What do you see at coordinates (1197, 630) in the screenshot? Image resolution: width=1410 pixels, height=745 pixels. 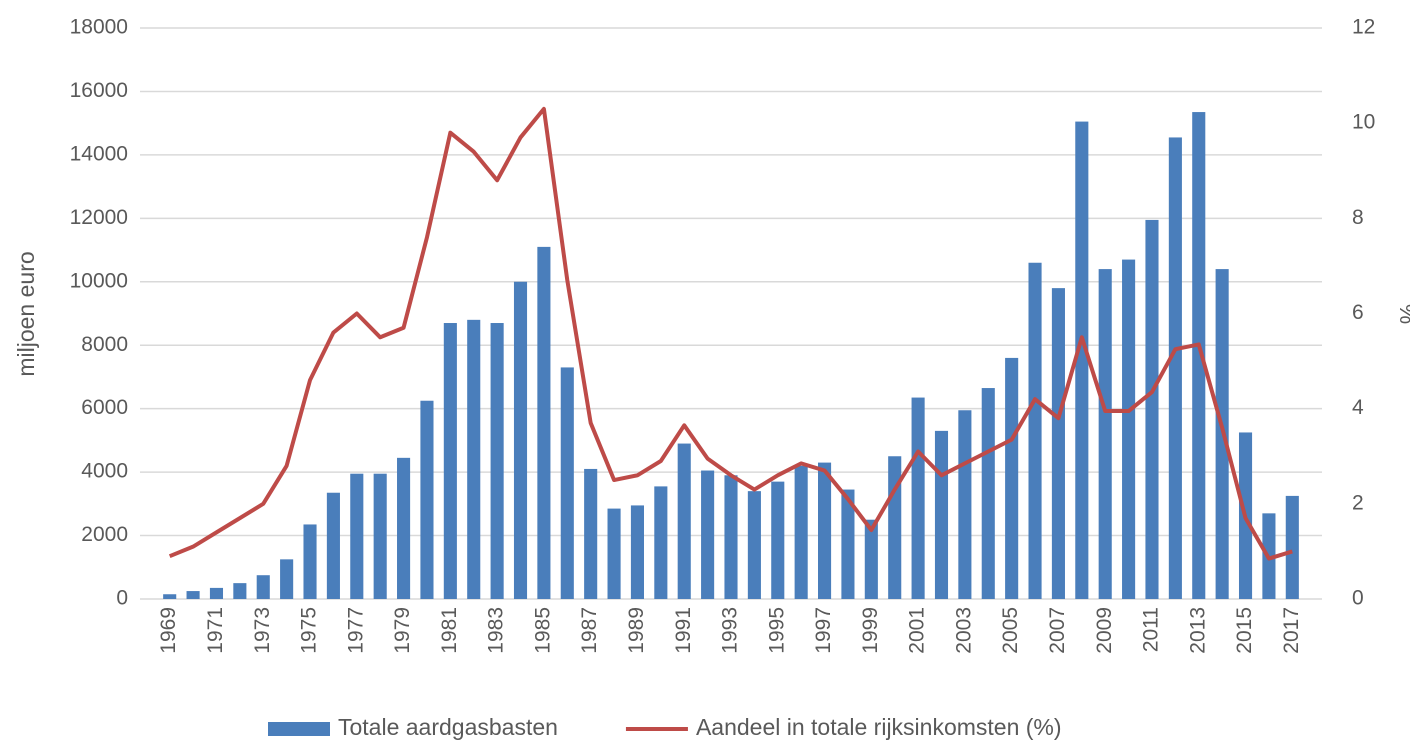 I see `x-tick-label: 2013` at bounding box center [1197, 630].